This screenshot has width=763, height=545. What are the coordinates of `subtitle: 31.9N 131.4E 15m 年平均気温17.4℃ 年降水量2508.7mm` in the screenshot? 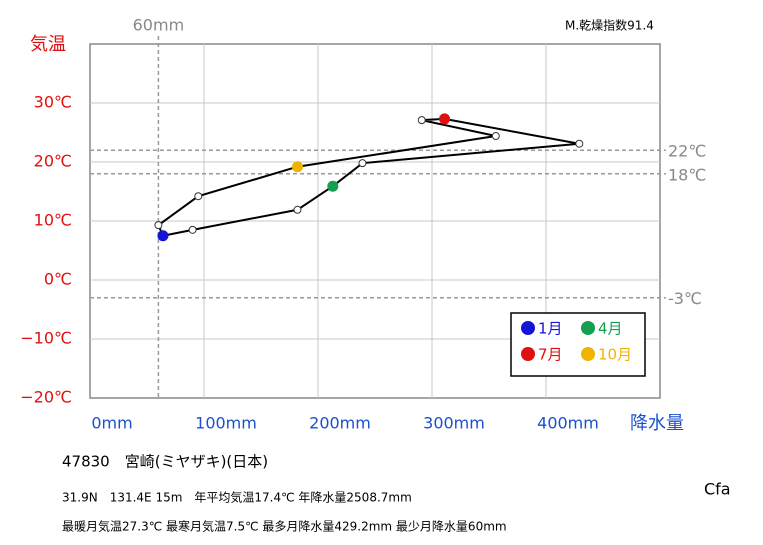 It's located at (237, 497).